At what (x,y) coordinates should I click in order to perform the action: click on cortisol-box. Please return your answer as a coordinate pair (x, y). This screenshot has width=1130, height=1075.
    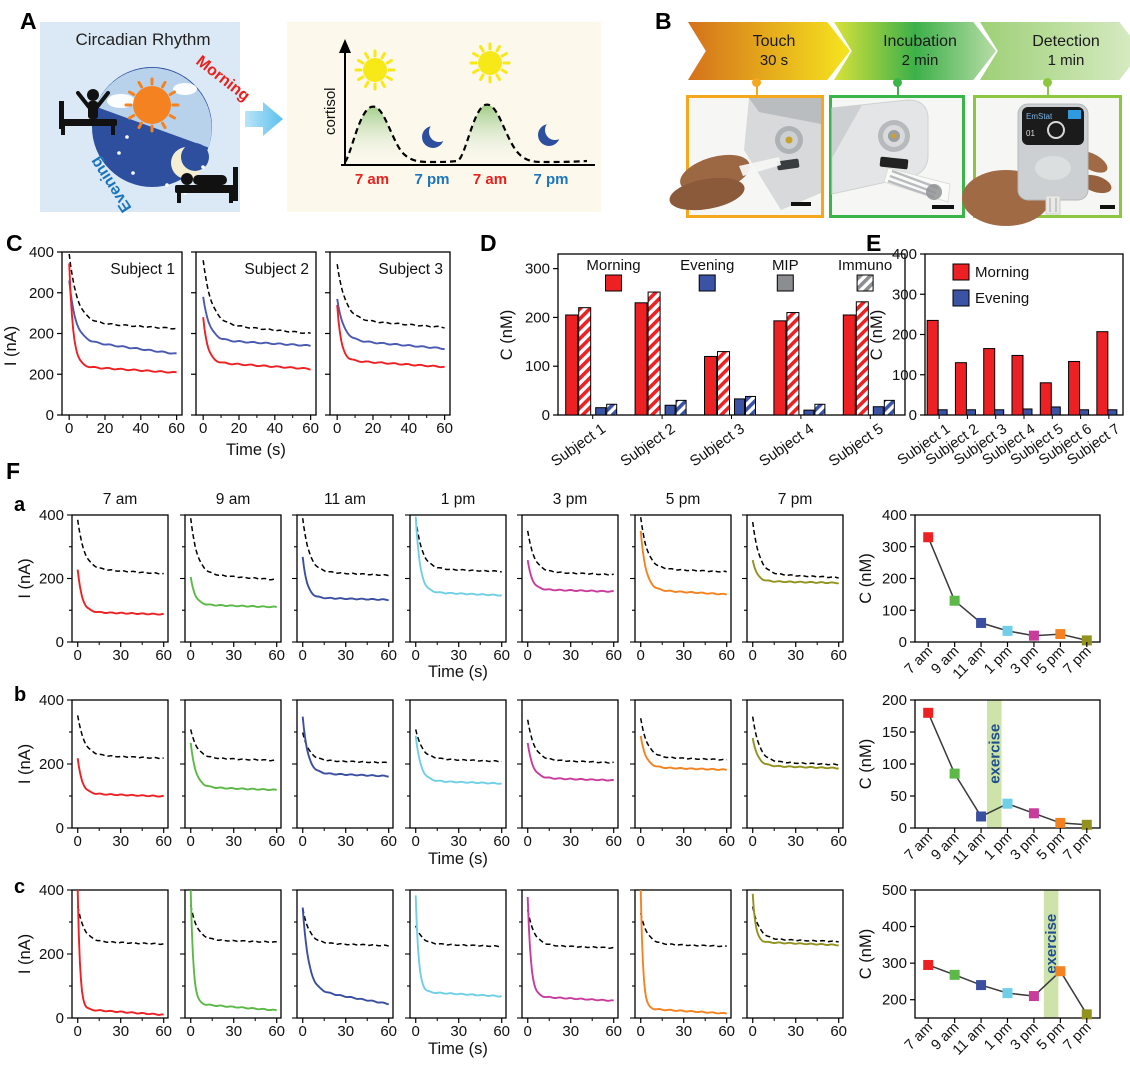
    Looking at the image, I should click on (444, 117).